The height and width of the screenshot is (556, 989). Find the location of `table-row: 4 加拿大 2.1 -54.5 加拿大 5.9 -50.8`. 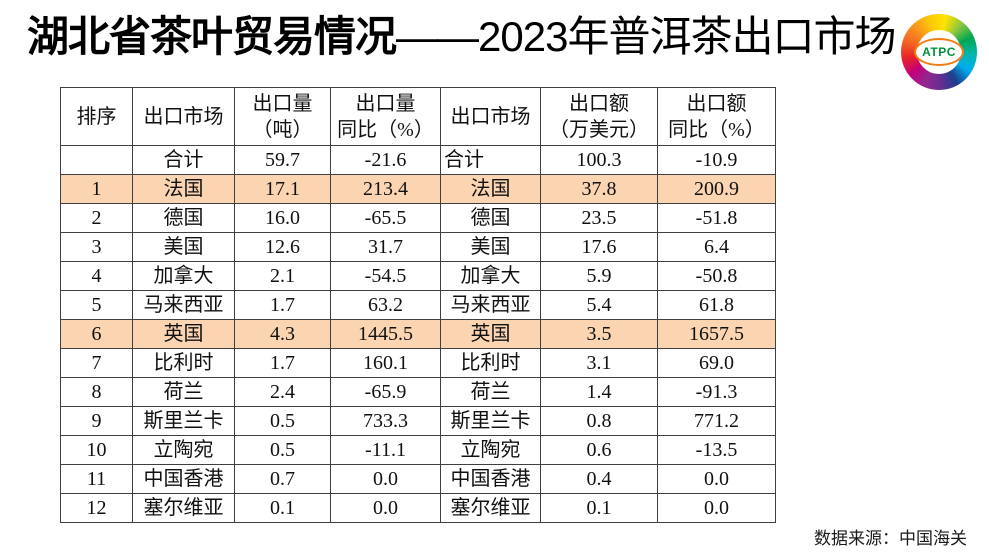

table-row: 4 加拿大 2.1 -54.5 加拿大 5.9 -50.8 is located at coordinates (418, 276).